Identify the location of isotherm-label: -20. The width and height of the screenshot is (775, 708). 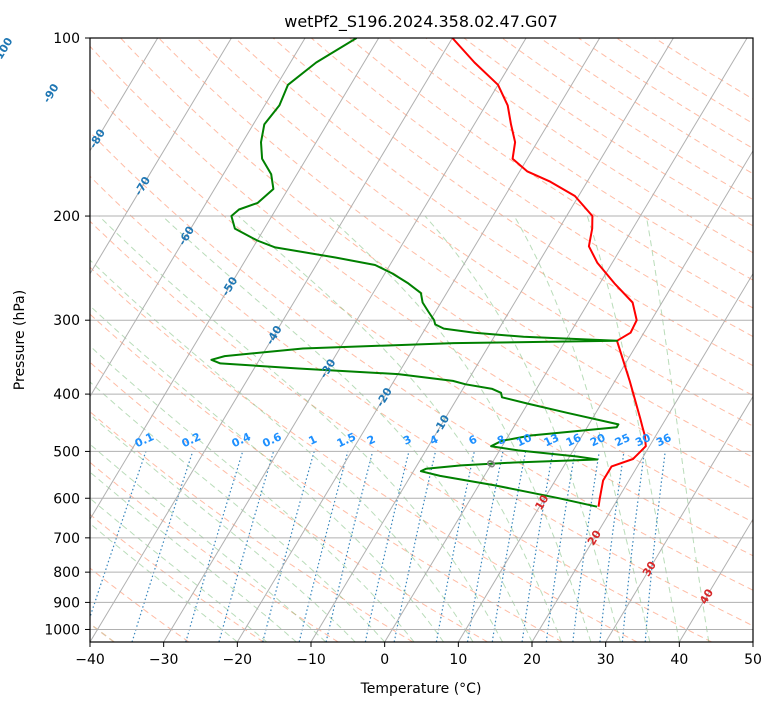
(385, 397).